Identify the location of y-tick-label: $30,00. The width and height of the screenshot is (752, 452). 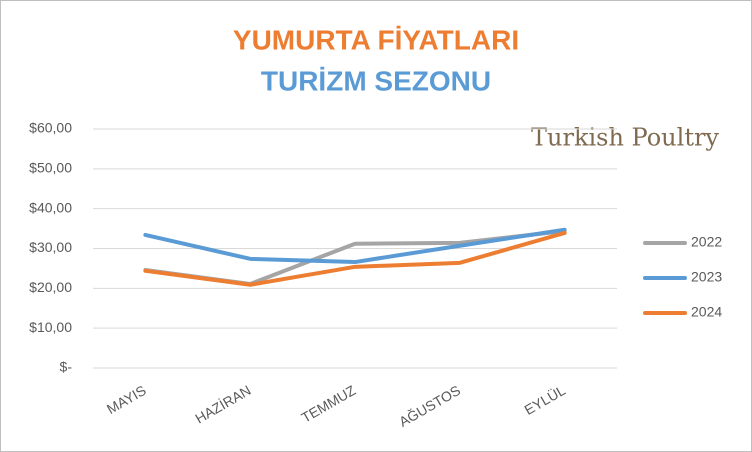
(50, 247).